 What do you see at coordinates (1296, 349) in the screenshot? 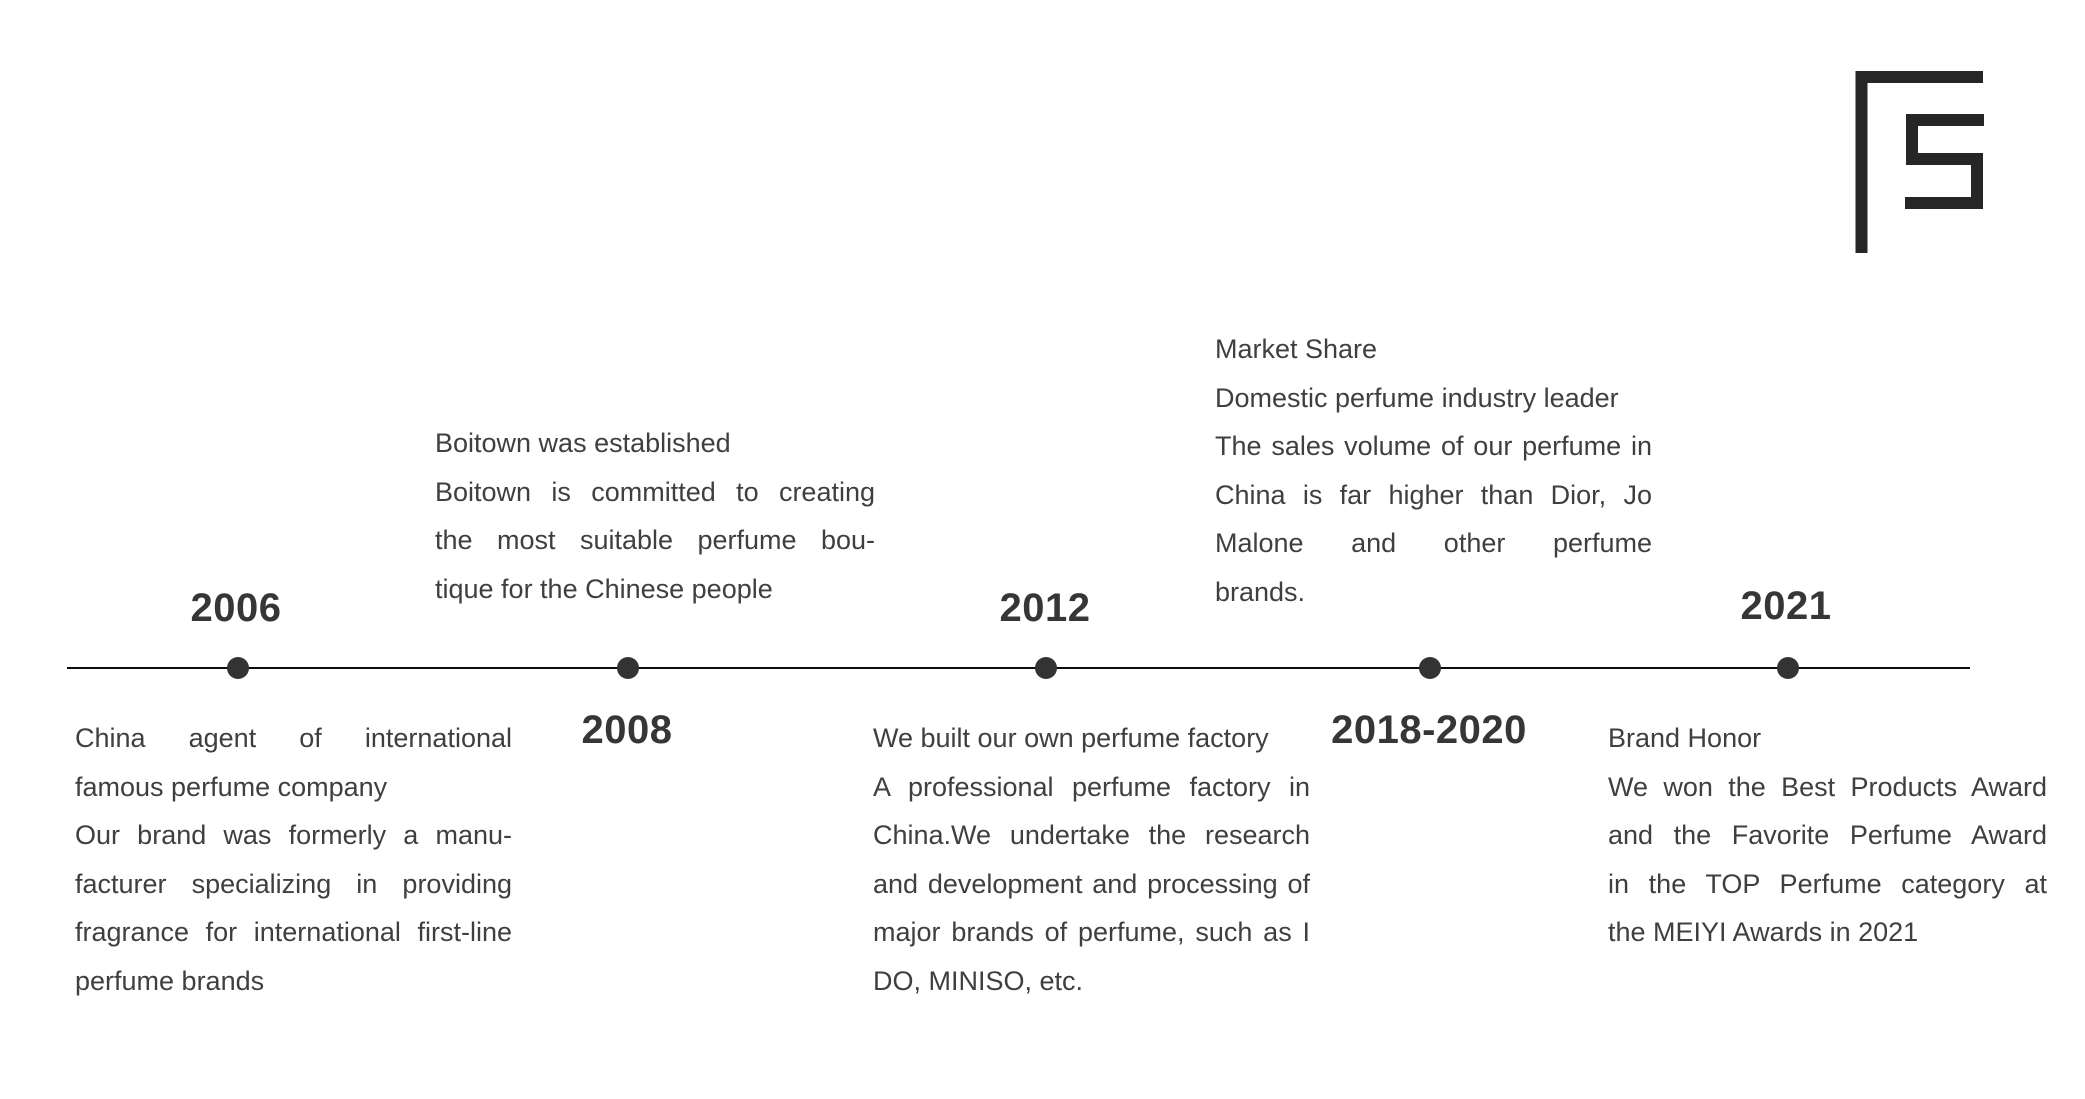
I see `timeline-text-line: Market Share` at bounding box center [1296, 349].